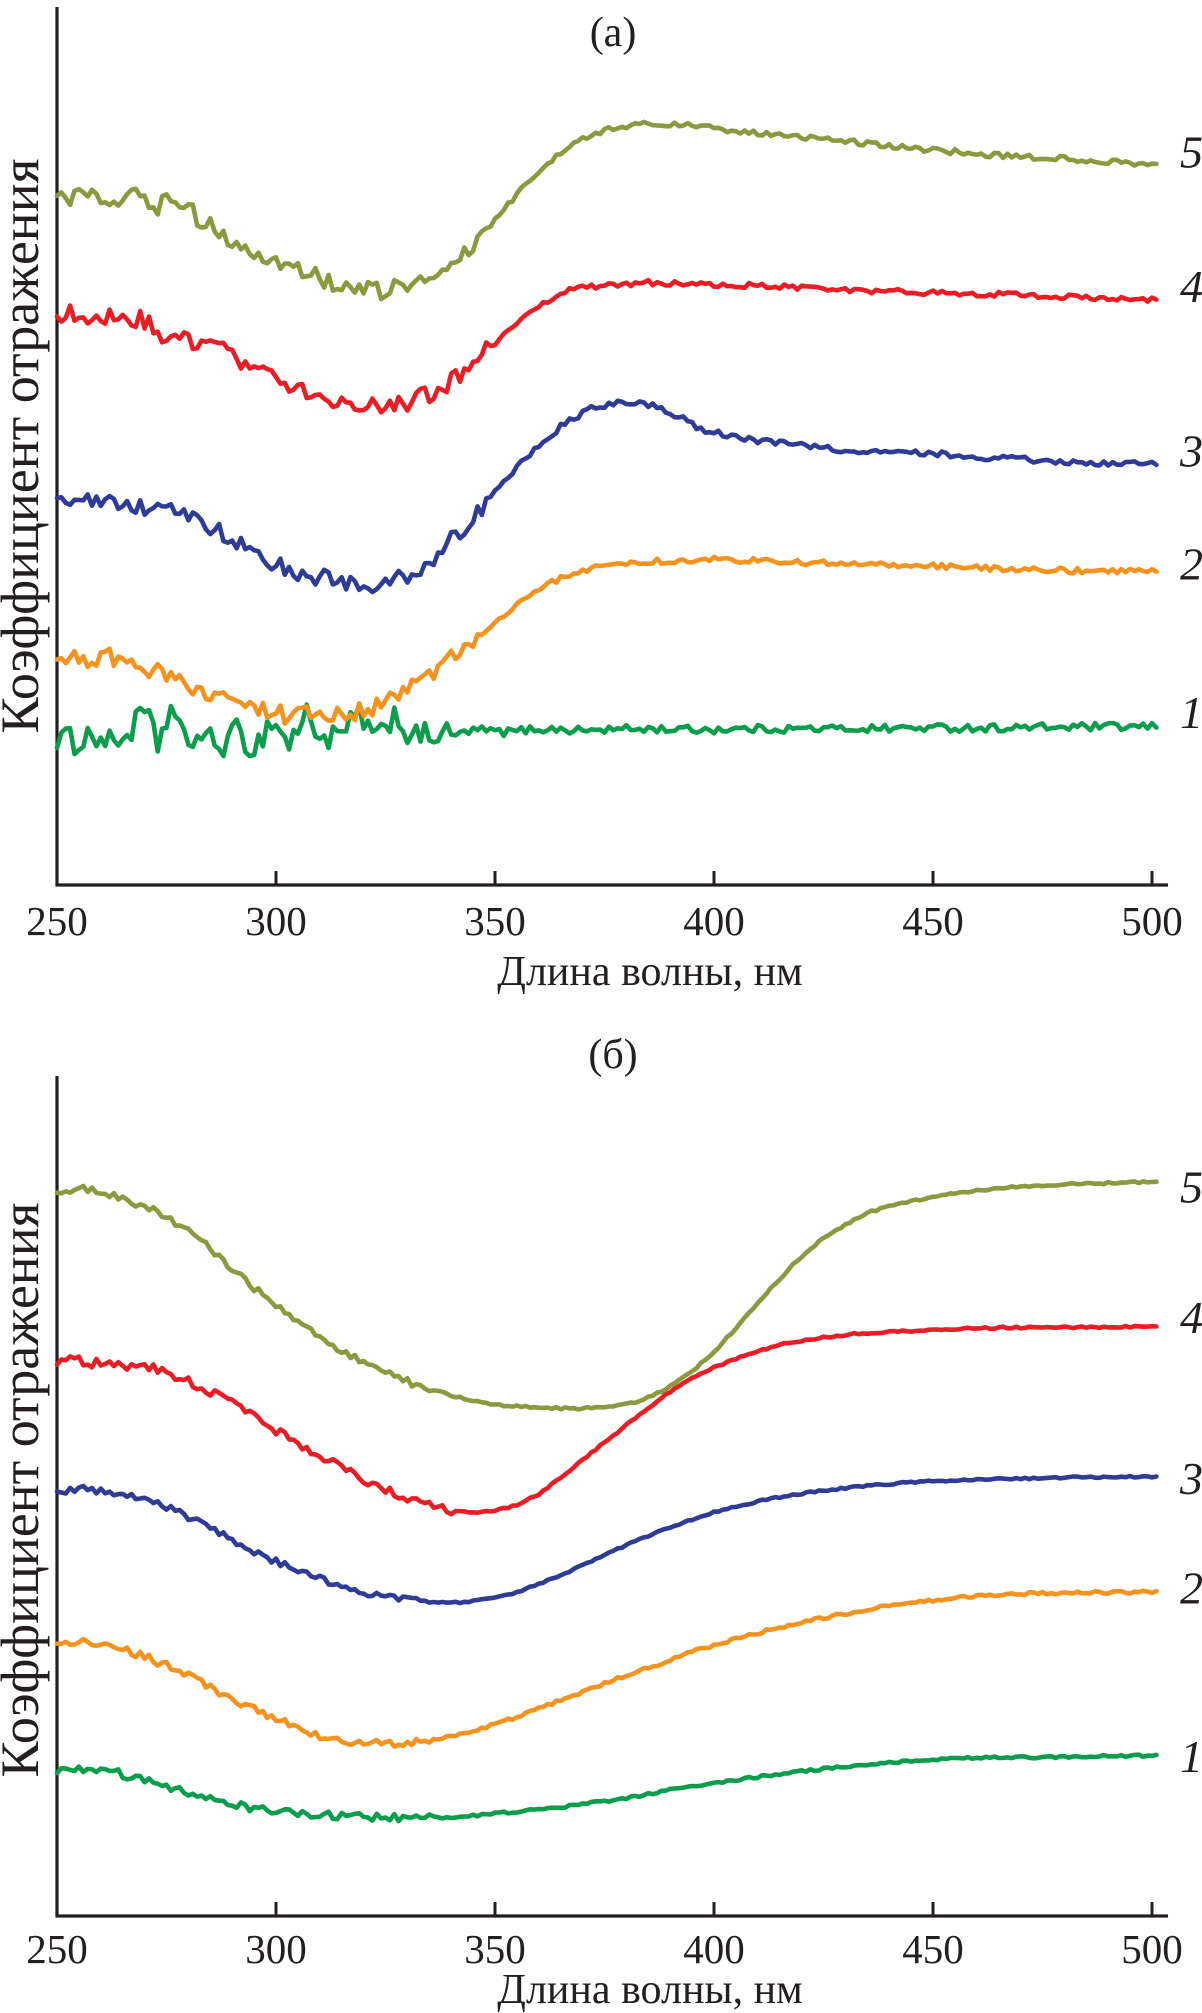 The image size is (1202, 2013). What do you see at coordinates (1191, 1756) in the screenshot?
I see `panel-b-curve-label-1: 1` at bounding box center [1191, 1756].